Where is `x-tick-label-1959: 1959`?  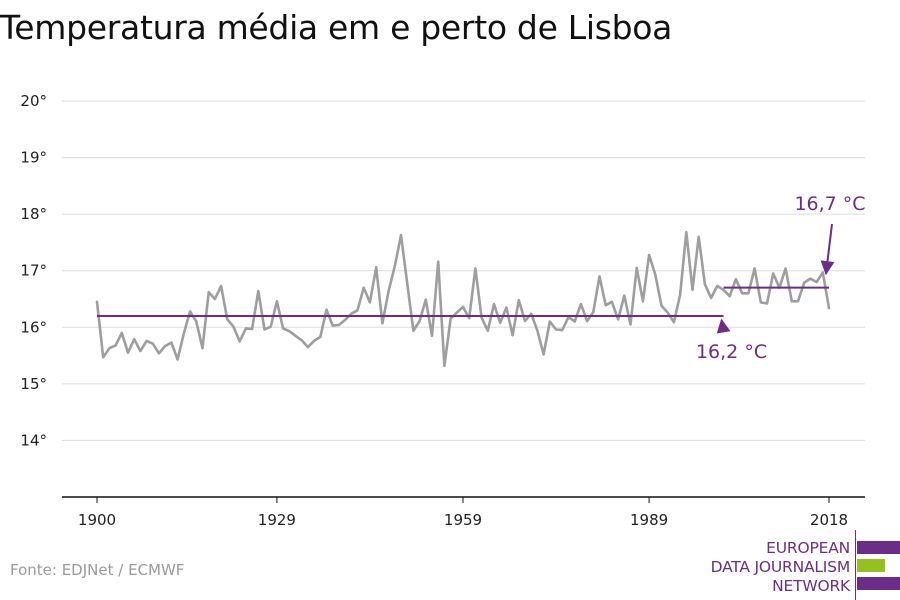 x-tick-label-1959: 1959 is located at coordinates (463, 520).